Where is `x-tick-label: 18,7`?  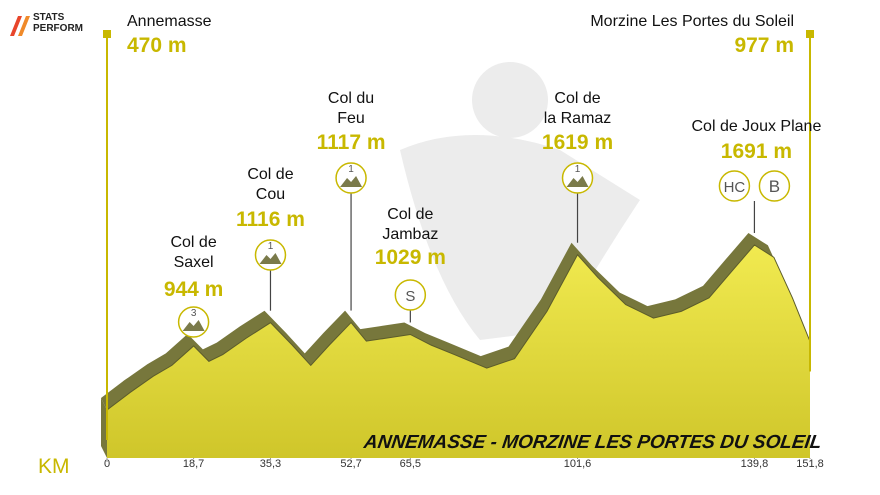 x-tick-label: 18,7 is located at coordinates (193, 464).